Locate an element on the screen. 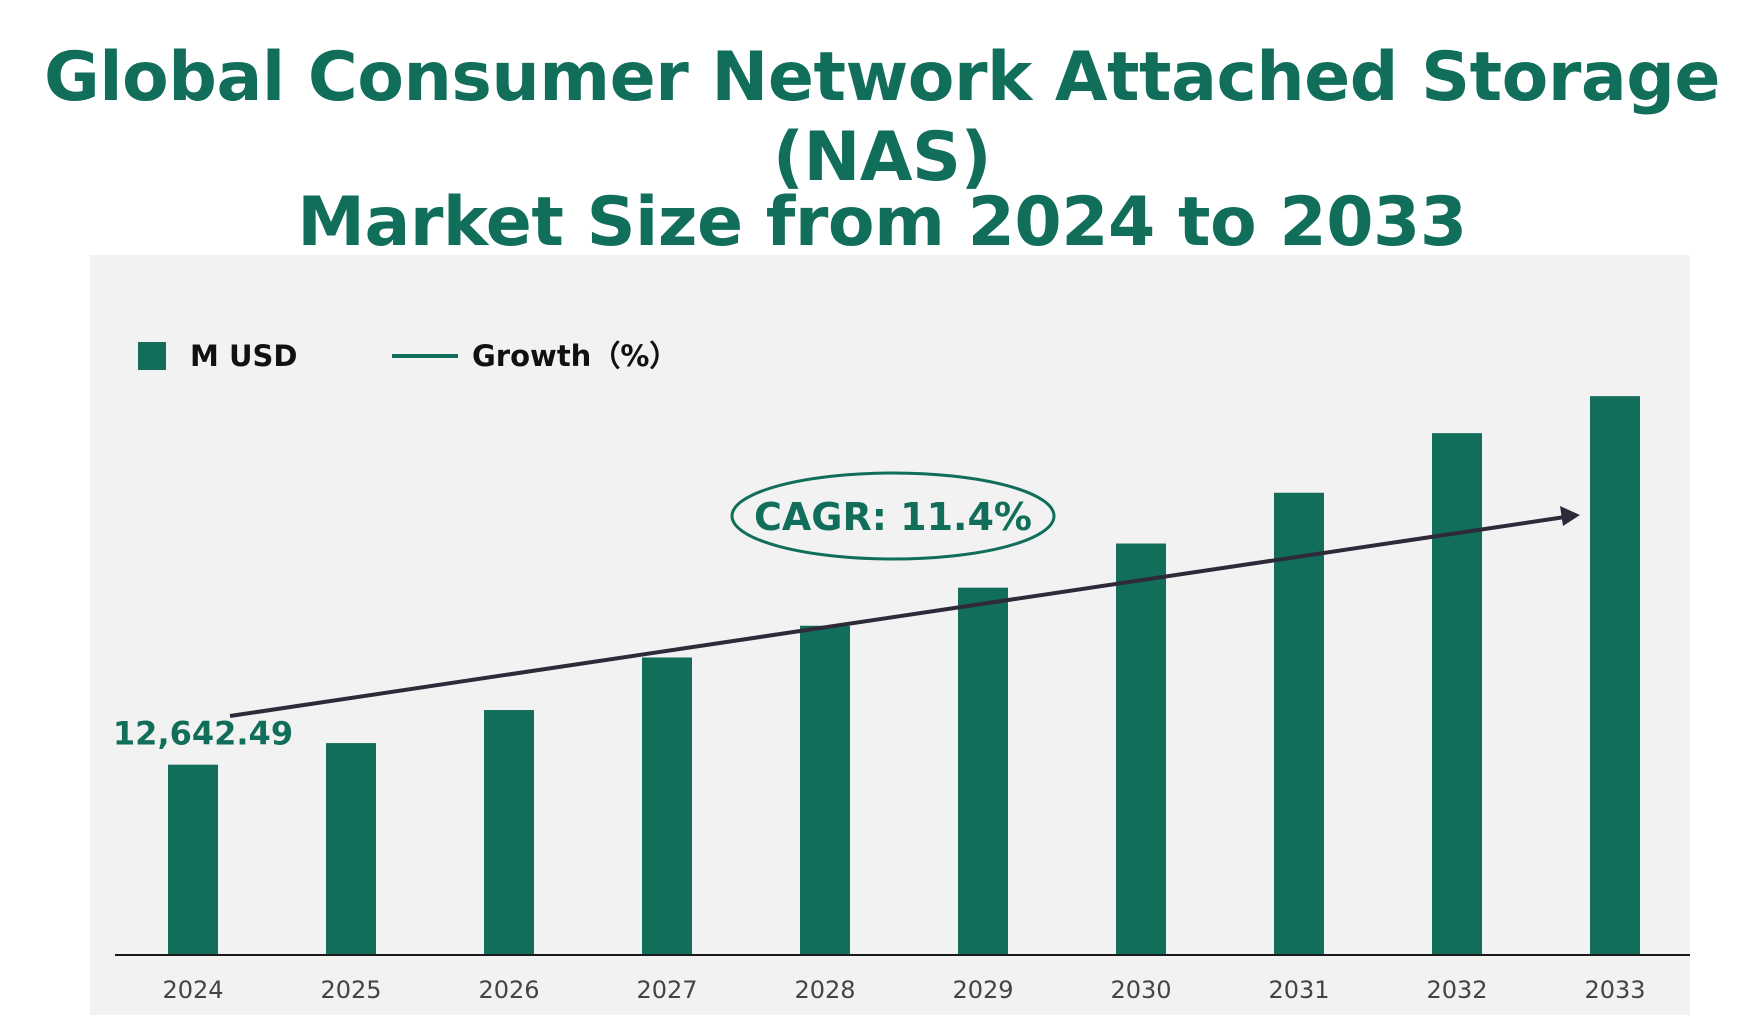  trend-arrow-head is located at coordinates (1570, 516).